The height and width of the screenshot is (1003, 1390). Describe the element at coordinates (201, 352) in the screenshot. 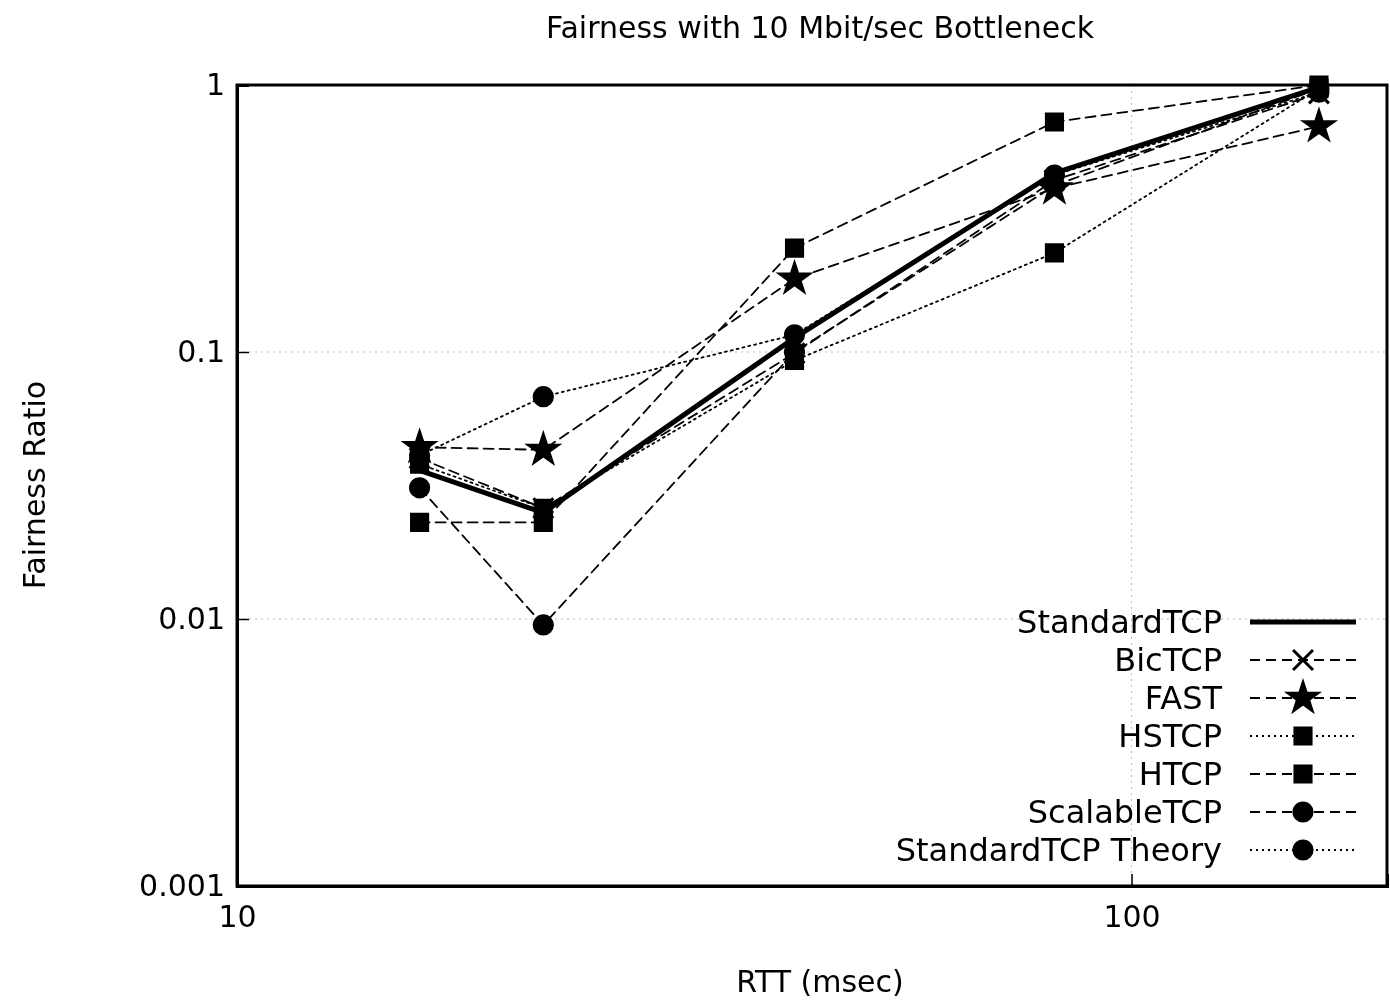

I see `y-tick-label: 0.1` at that location.